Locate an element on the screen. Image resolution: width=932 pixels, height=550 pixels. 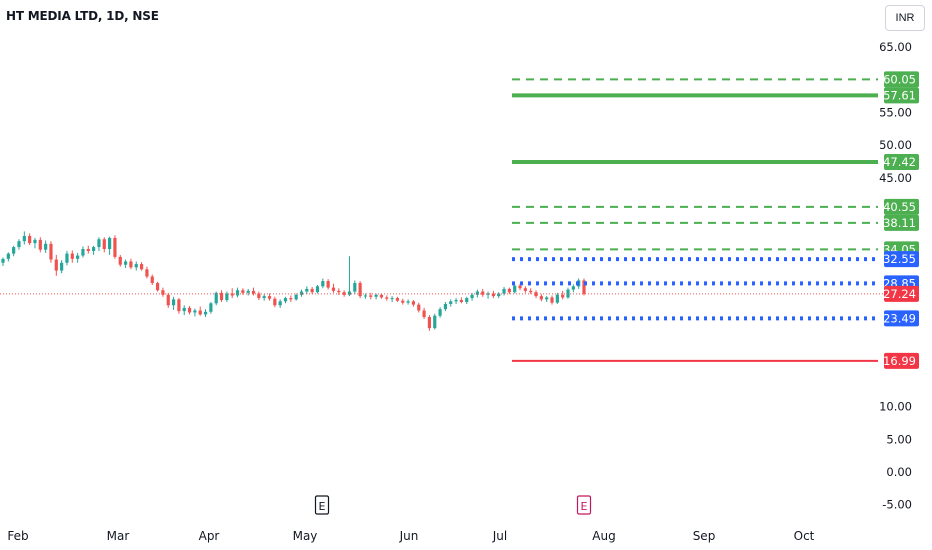
price-badge-label: 38.11 is located at coordinates (899, 223).